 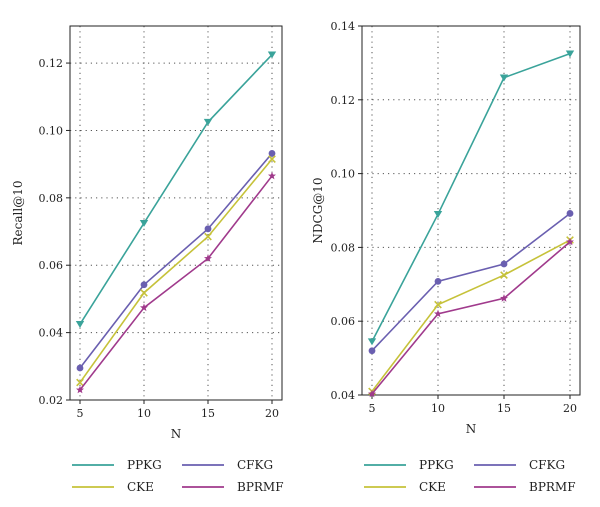 What do you see at coordinates (18, 213) in the screenshot?
I see `y-axis-label: Recall@10` at bounding box center [18, 213].